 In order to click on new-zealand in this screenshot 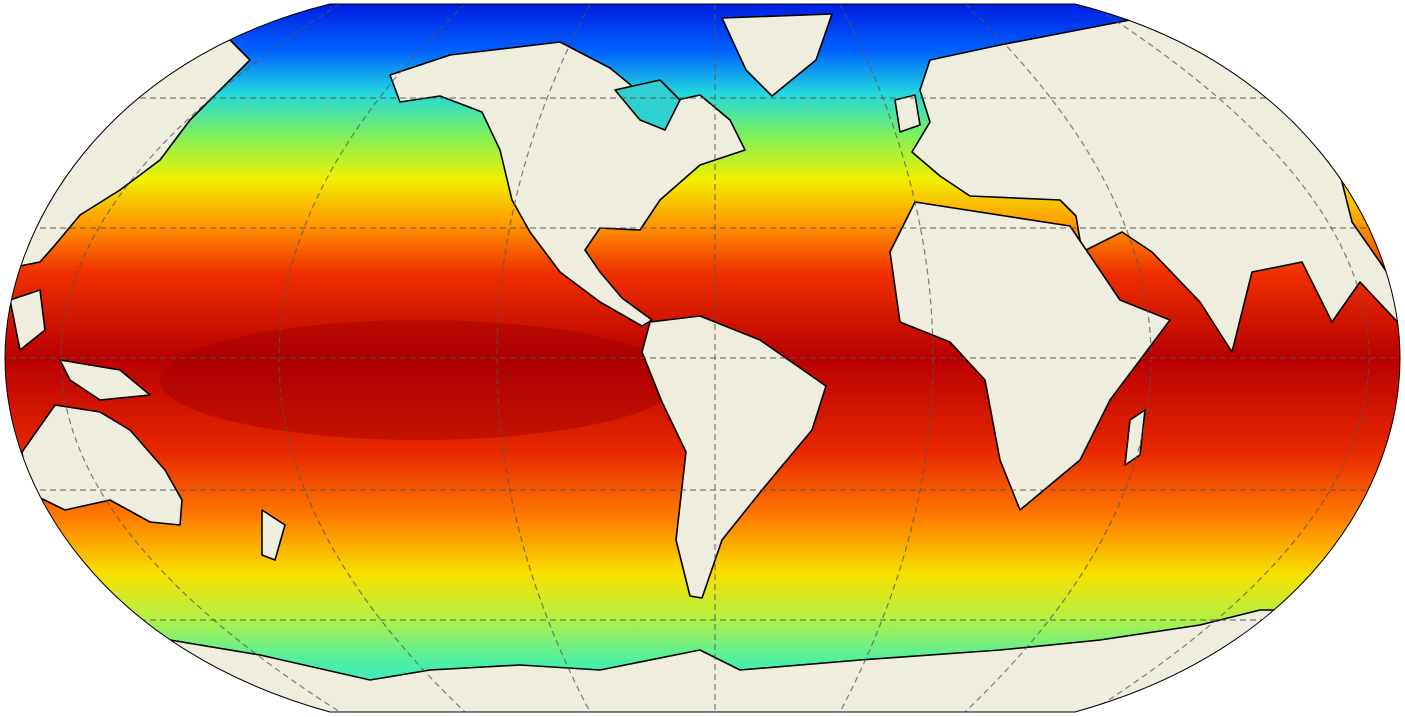, I will do `click(273, 535)`.